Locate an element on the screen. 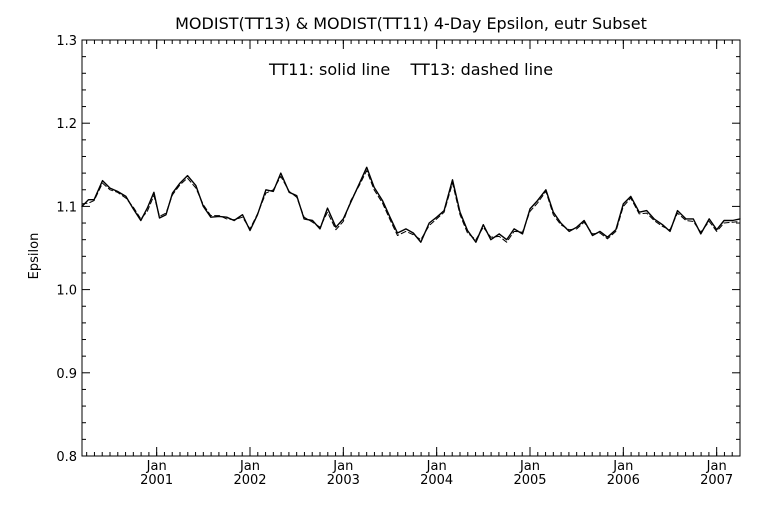  y-tick-label: 0.8 is located at coordinates (66, 457).